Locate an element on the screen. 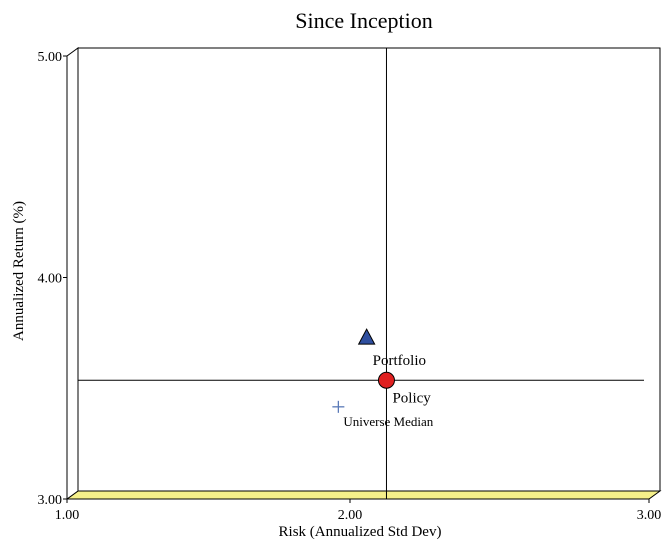  y-tick-label: 4.00 is located at coordinates (50, 279).